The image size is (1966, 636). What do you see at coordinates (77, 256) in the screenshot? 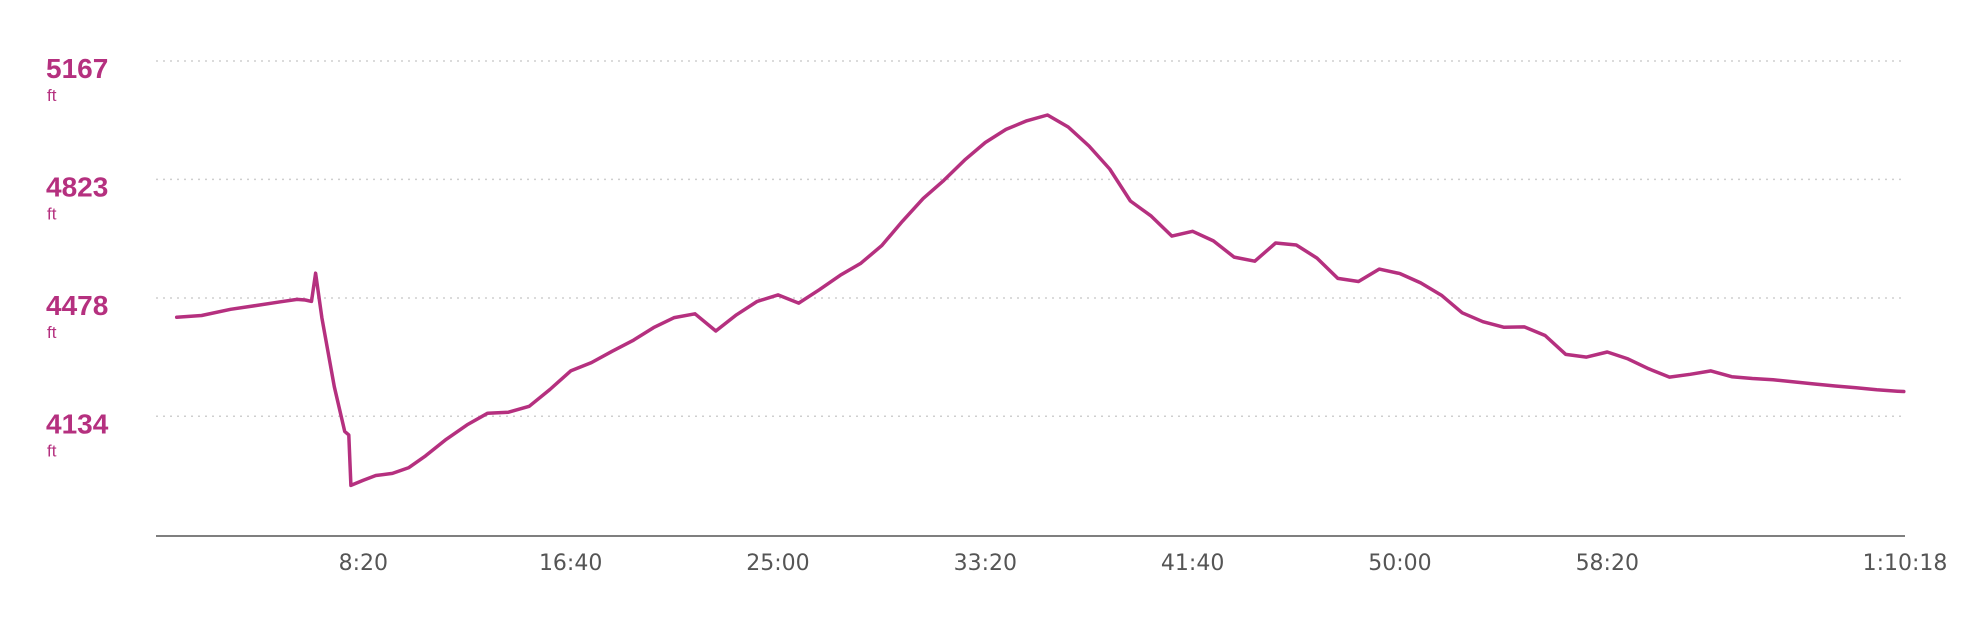
I see `y-axis-labels: 5167 ft 4823 ft 4478 ft 4134 ft` at bounding box center [77, 256].